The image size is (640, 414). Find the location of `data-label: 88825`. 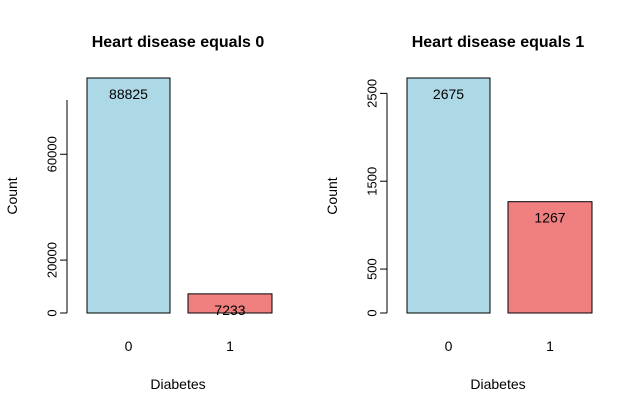

data-label: 88825 is located at coordinates (128, 94).